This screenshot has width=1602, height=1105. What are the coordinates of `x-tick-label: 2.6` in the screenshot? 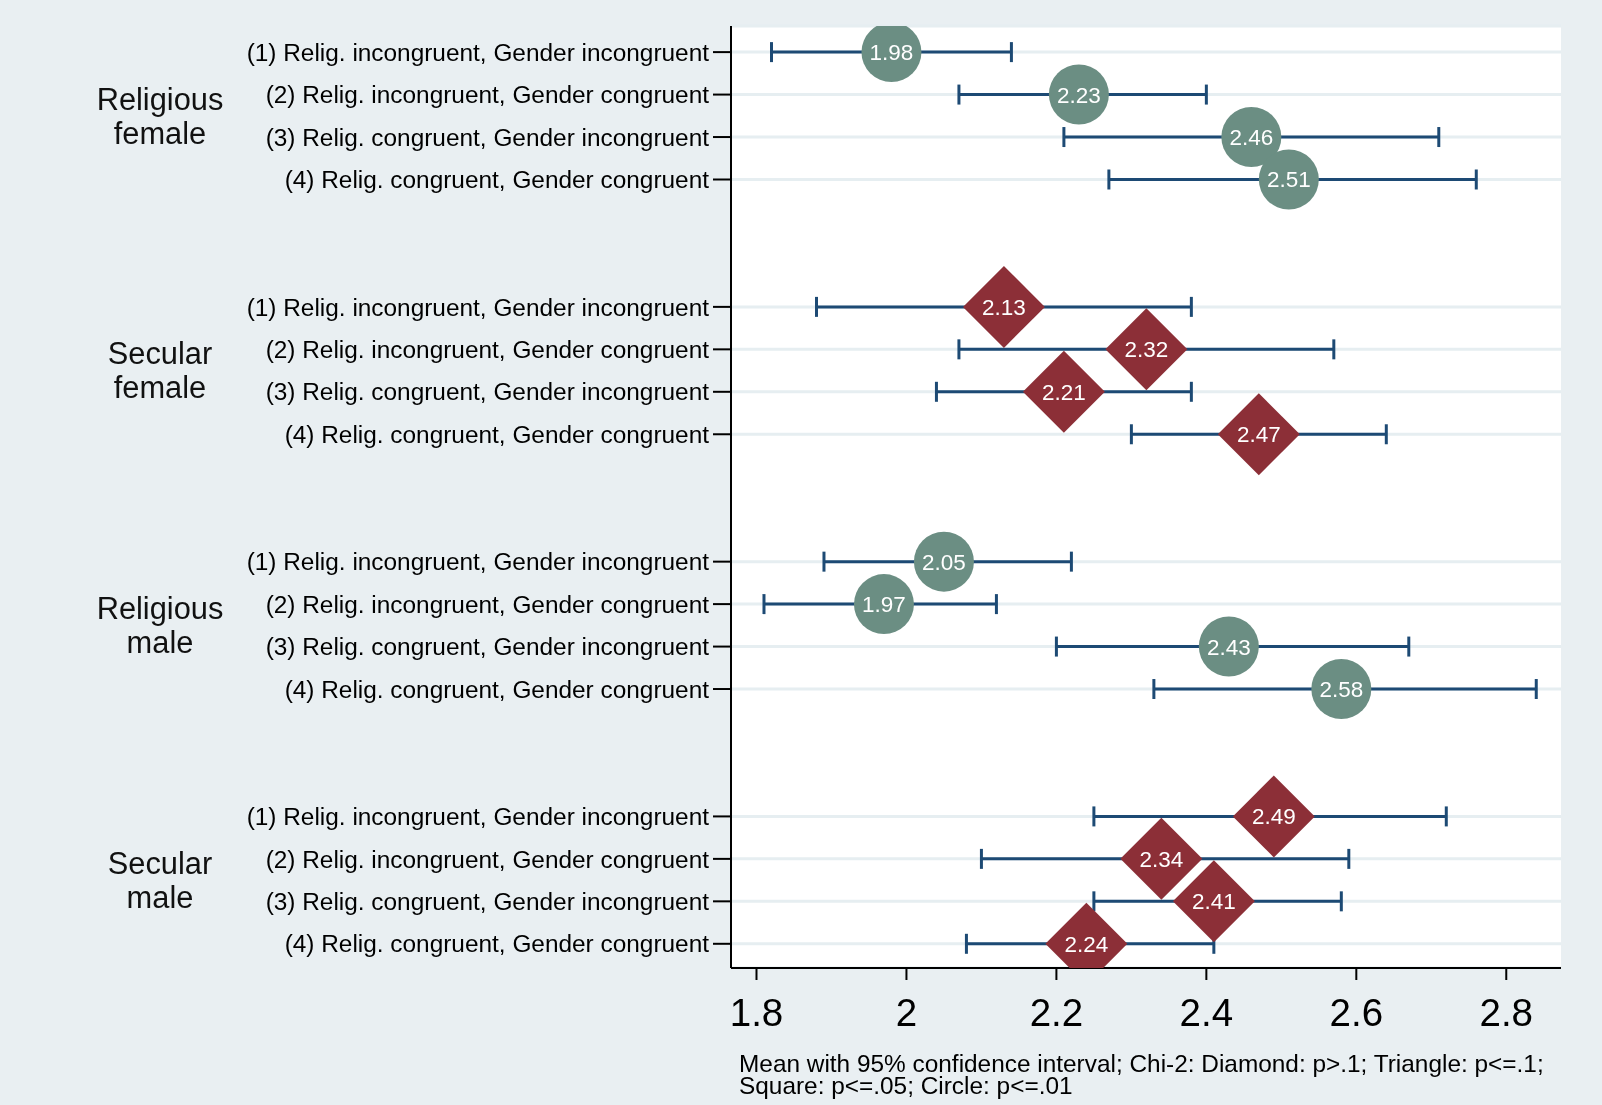 It's located at (1356, 1013).